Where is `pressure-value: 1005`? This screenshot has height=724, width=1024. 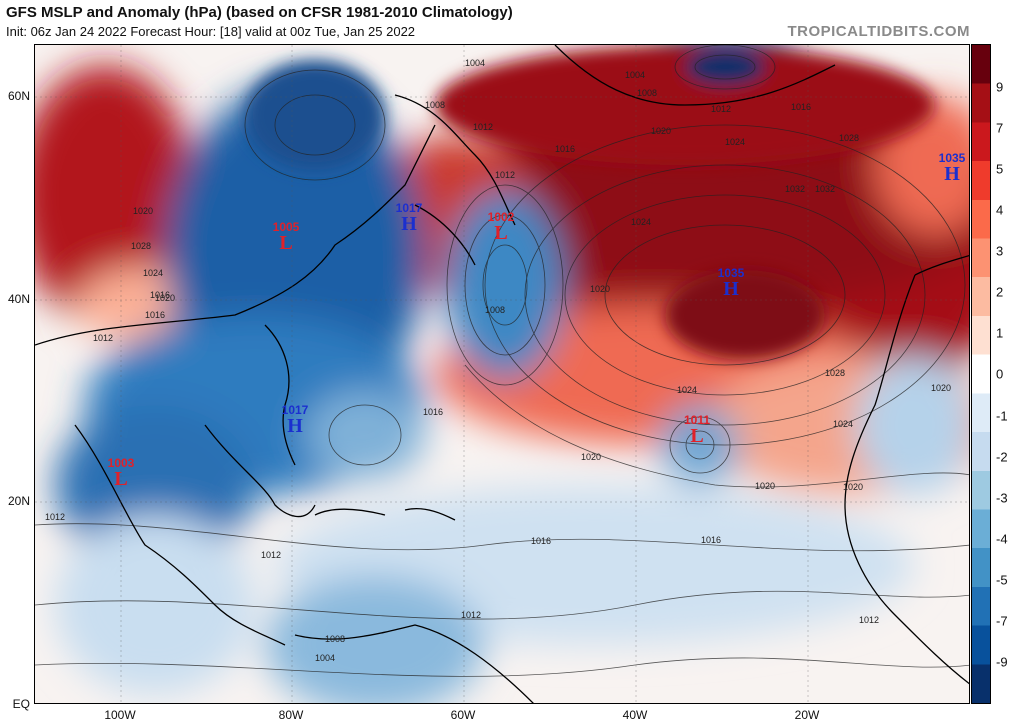
pressure-value: 1005 is located at coordinates (286, 227).